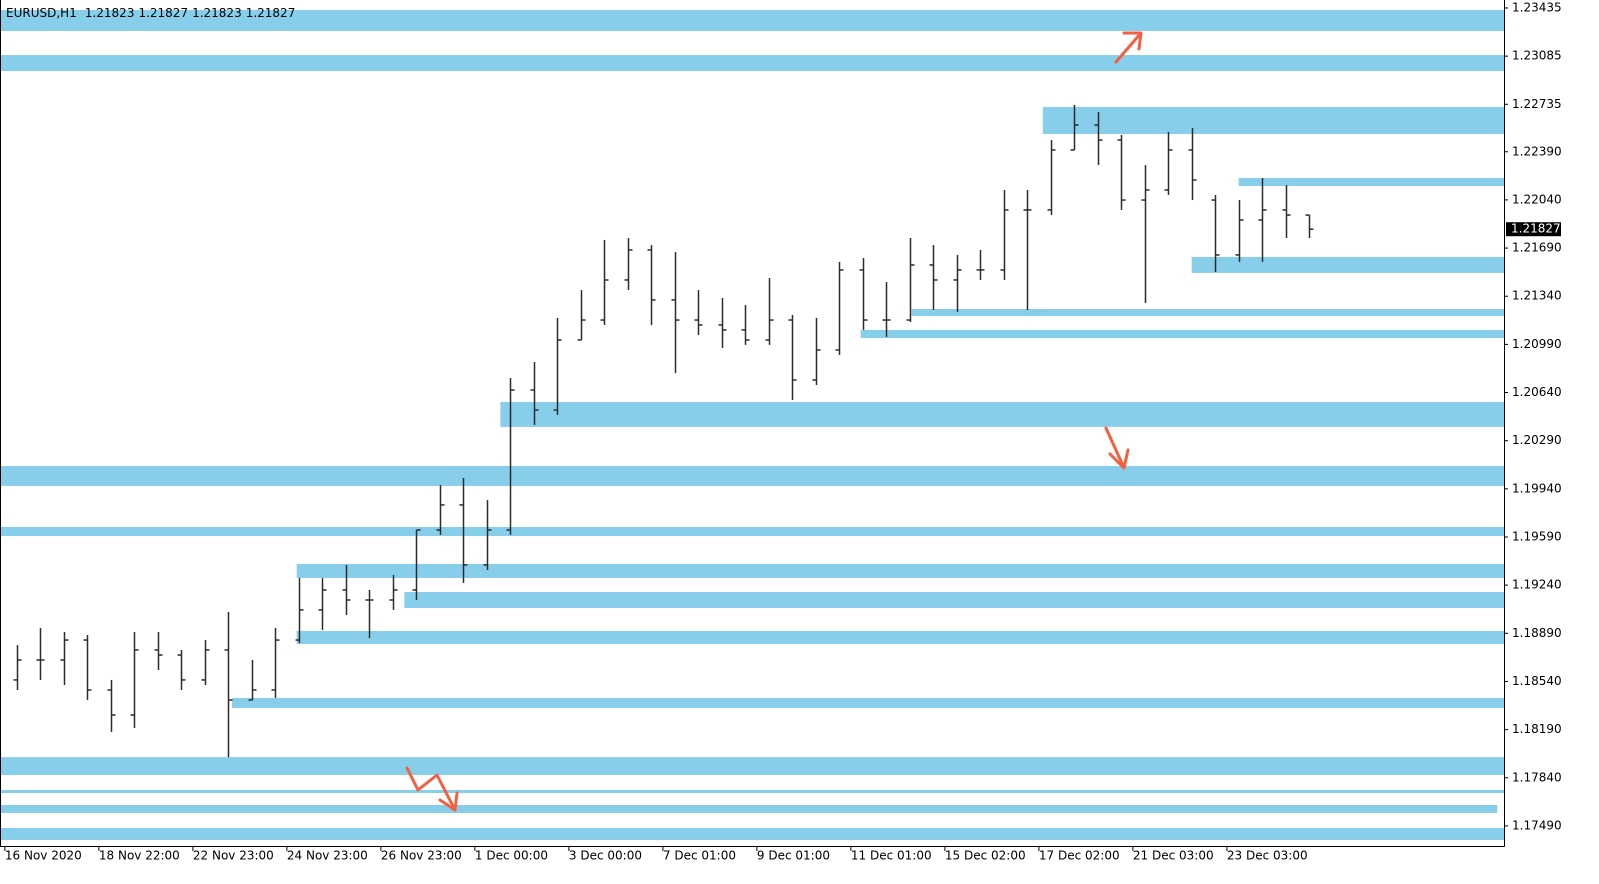 The image size is (1599, 884). What do you see at coordinates (1537, 729) in the screenshot?
I see `y-tick-label: 1.18190` at bounding box center [1537, 729].